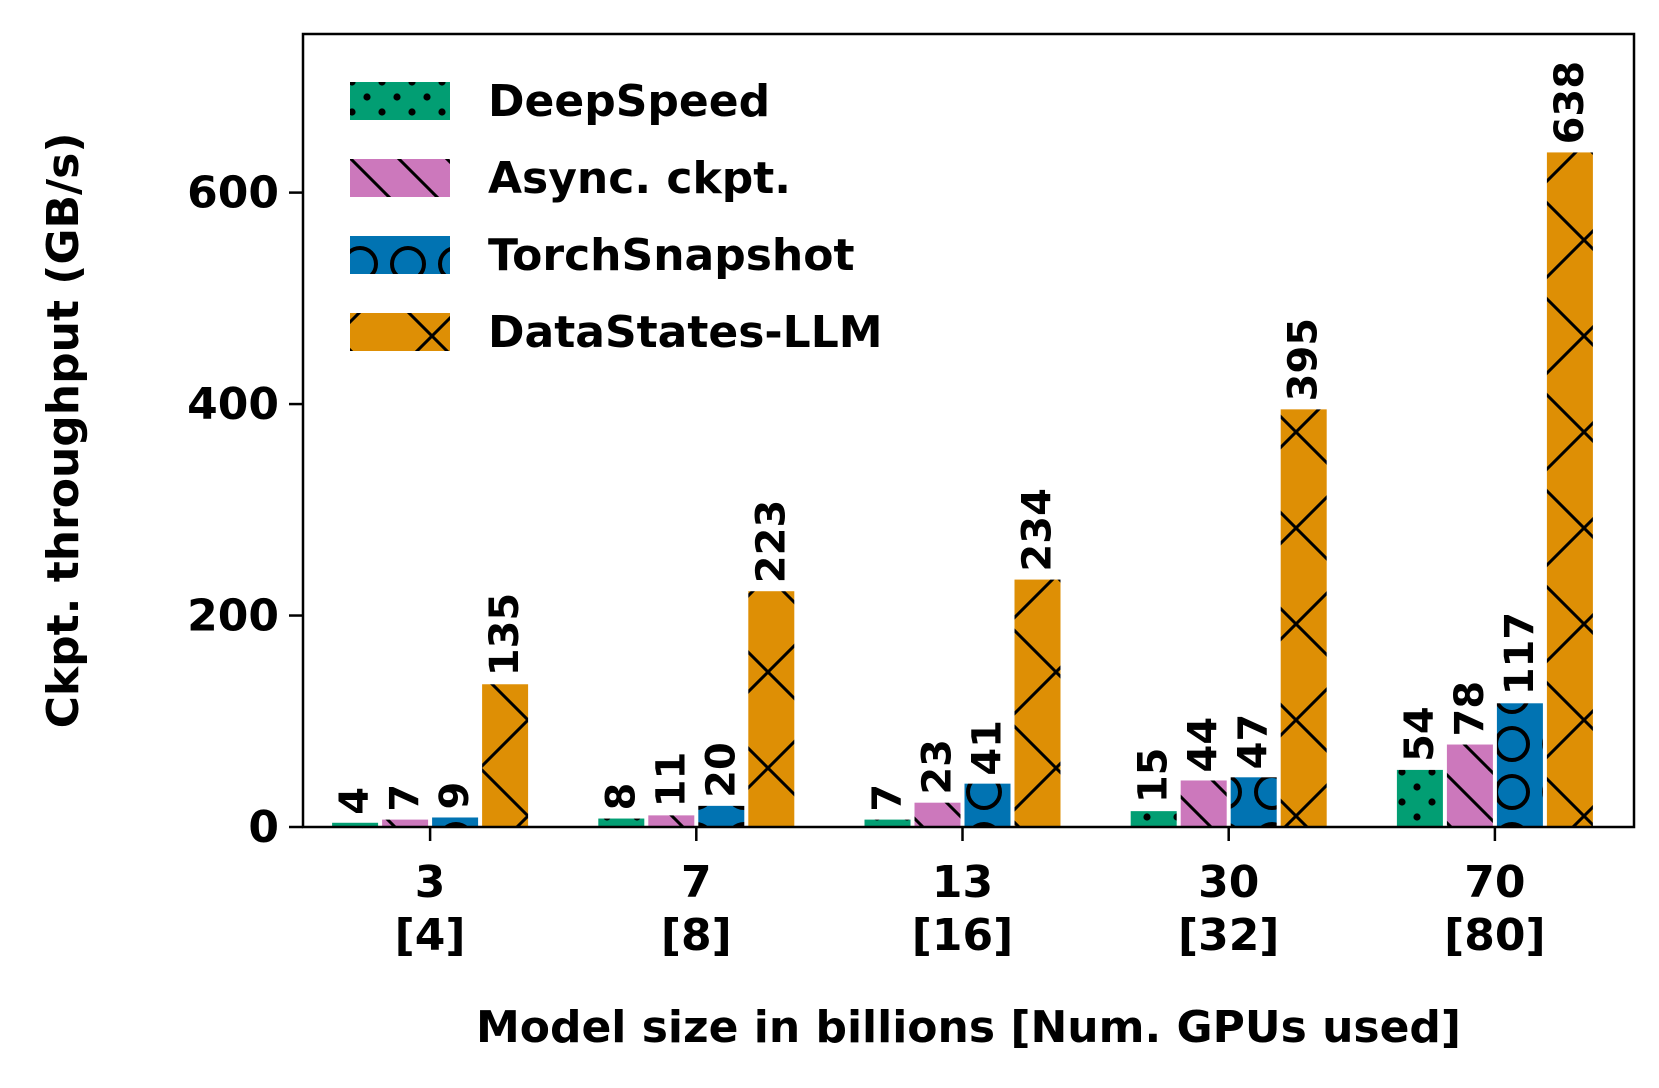  What do you see at coordinates (685, 332) in the screenshot?
I see `legend-label: DataStates-LLM` at bounding box center [685, 332].